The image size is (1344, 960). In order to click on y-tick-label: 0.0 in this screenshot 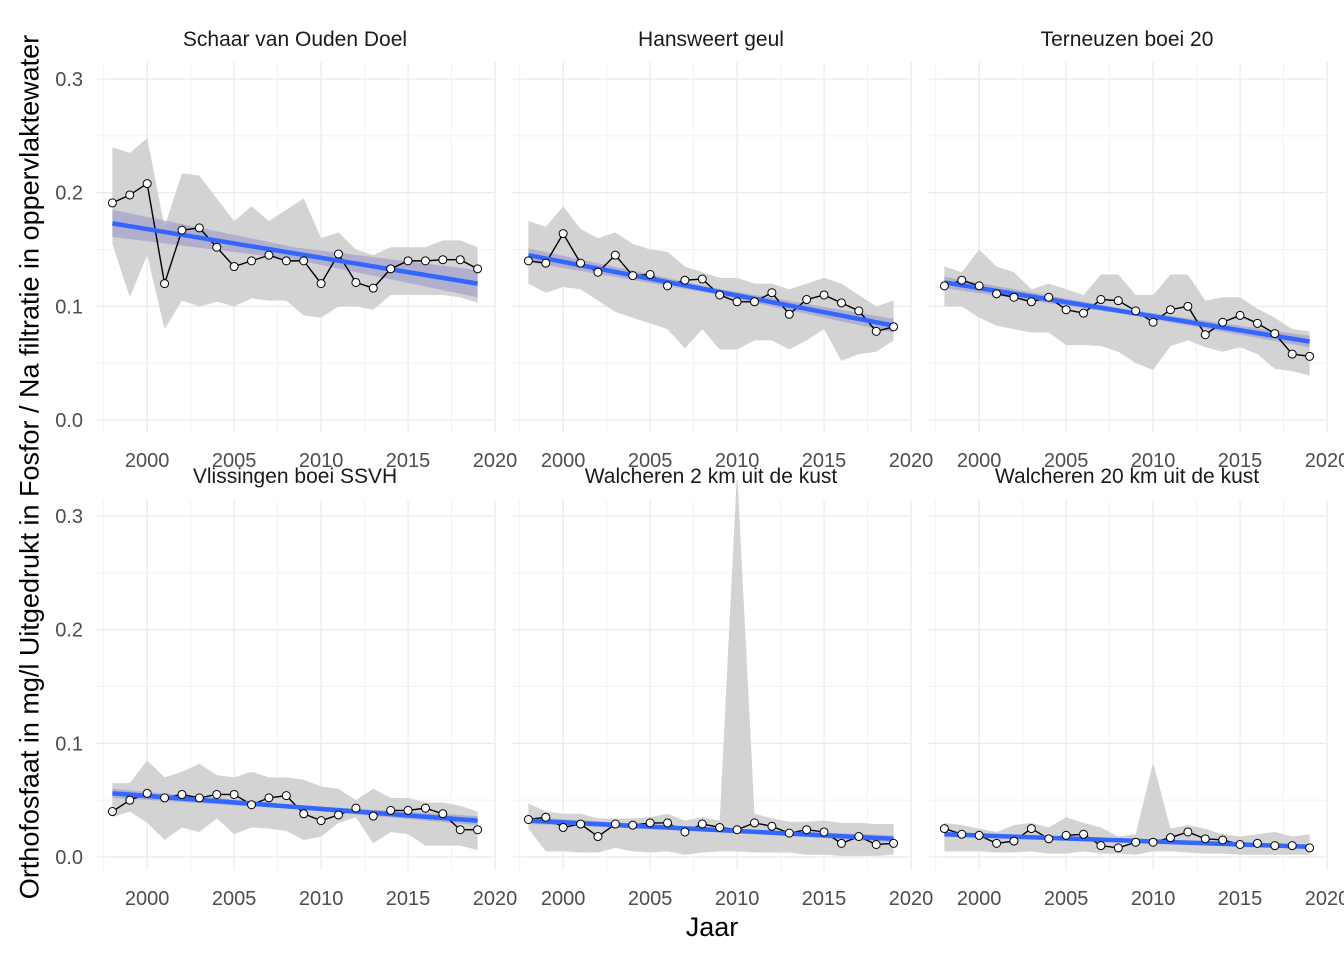, I will do `click(69, 421)`.